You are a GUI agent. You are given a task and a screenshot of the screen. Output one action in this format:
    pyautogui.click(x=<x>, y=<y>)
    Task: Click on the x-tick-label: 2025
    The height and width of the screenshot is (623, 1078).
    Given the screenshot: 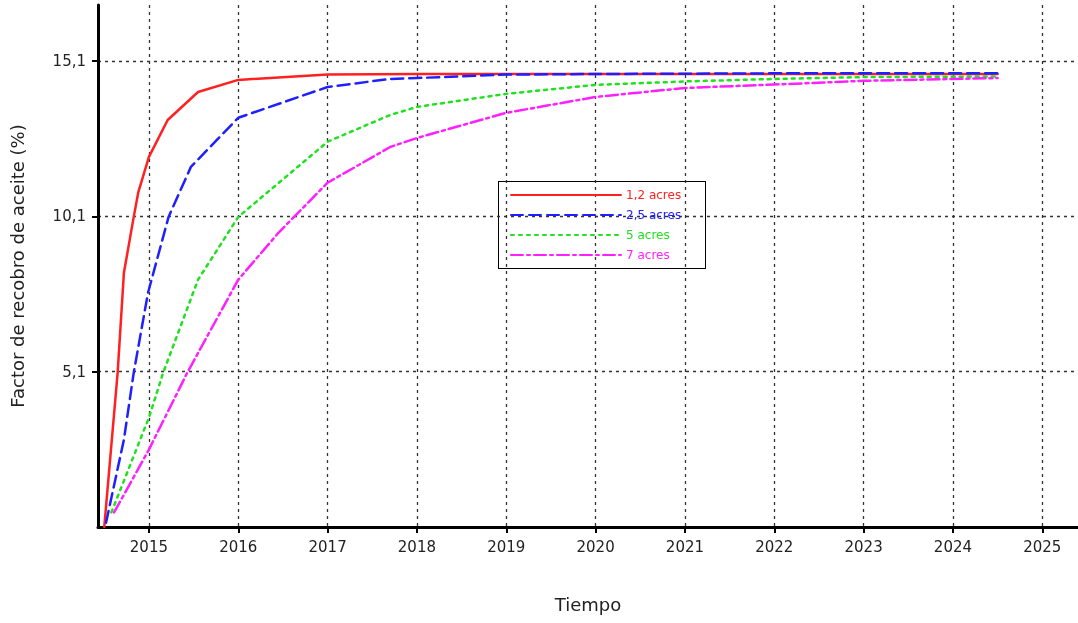 What is the action you would take?
    pyautogui.click(x=1042, y=546)
    